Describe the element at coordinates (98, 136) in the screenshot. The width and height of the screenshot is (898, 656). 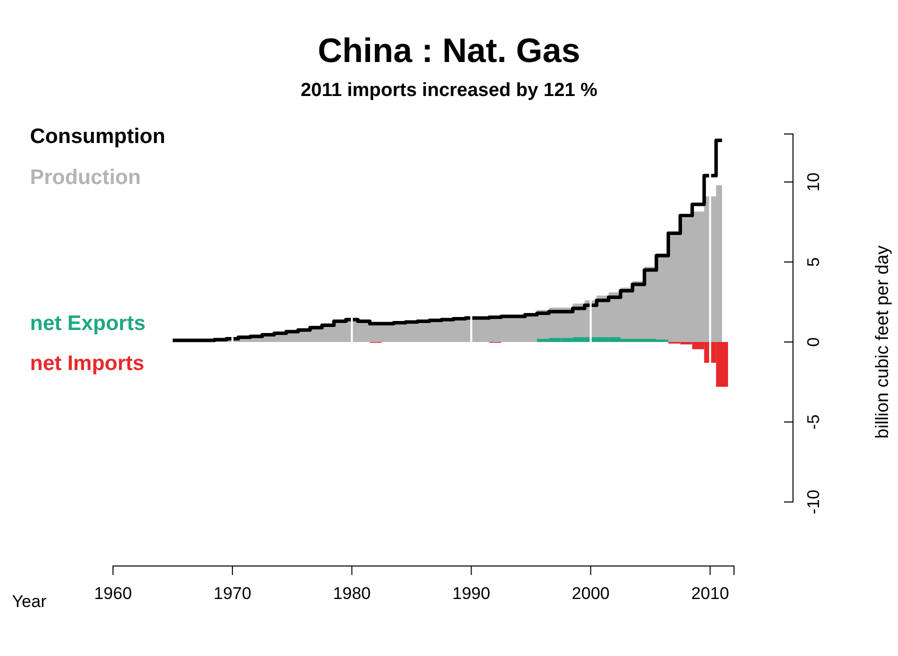
I see `text: Consumption` at that location.